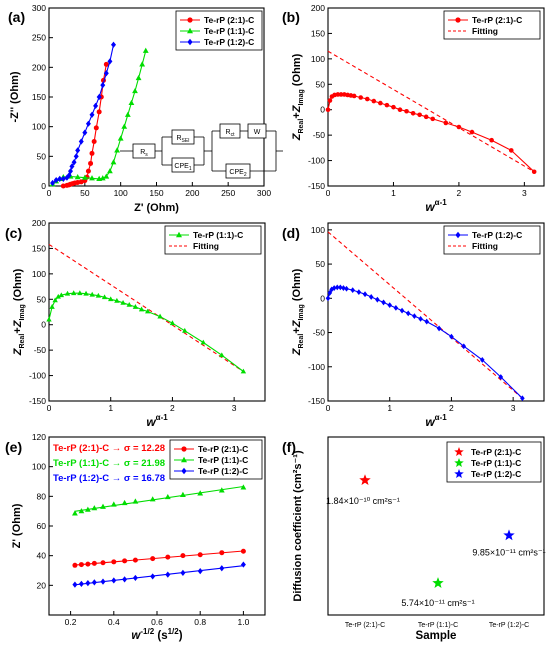 Image resolution: width=550 pixels, height=649 pixels. Describe the element at coordinates (328, 408) in the screenshot. I see `x-tick-label: 0` at that location.